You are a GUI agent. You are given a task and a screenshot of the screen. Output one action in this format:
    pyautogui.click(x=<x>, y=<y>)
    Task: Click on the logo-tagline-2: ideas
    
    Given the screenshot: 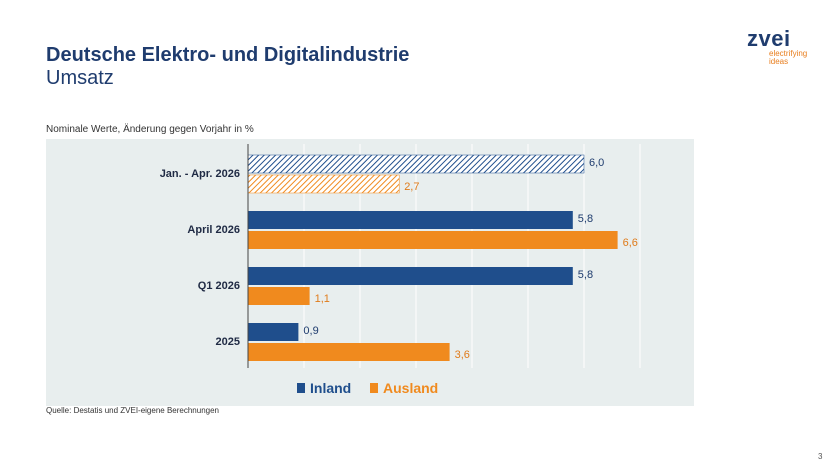 What is the action you would take?
    pyautogui.click(x=779, y=61)
    